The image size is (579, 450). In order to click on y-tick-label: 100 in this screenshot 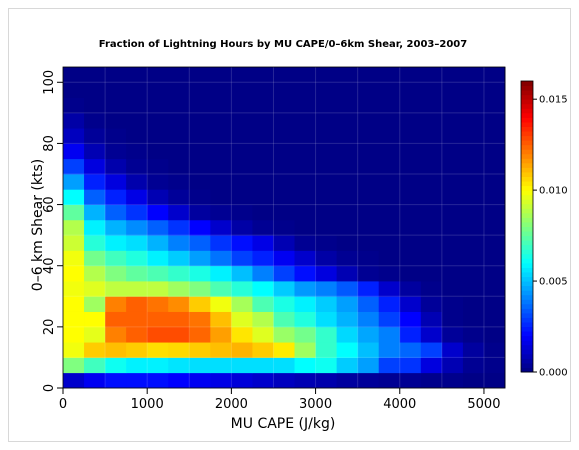, I will do `click(49, 82)`.